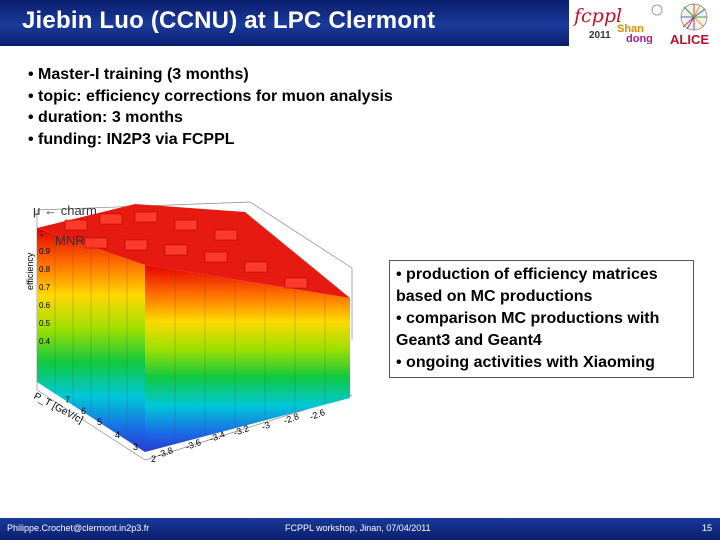  What do you see at coordinates (131, 139) in the screenshot?
I see `bullet-item: • funding: IN2P3 via FCPPL` at bounding box center [131, 139].